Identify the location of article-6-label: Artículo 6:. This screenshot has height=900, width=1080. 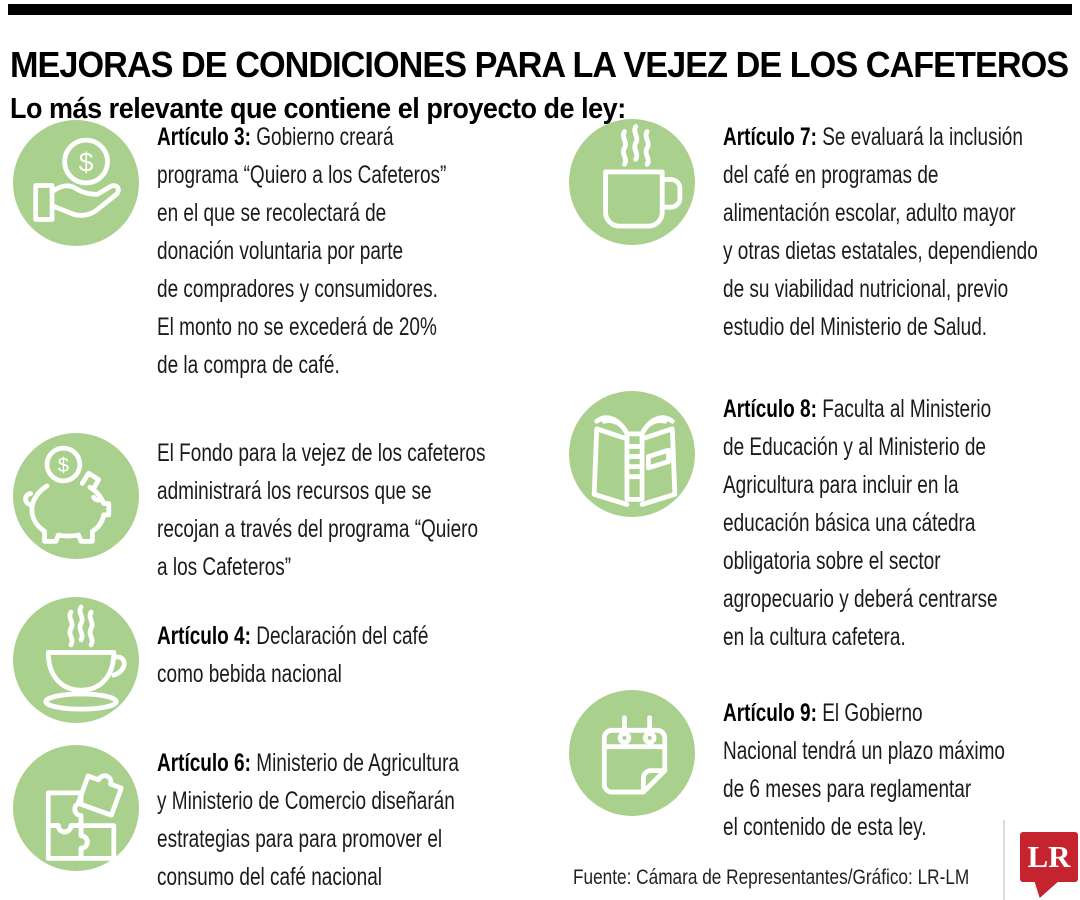
(204, 763).